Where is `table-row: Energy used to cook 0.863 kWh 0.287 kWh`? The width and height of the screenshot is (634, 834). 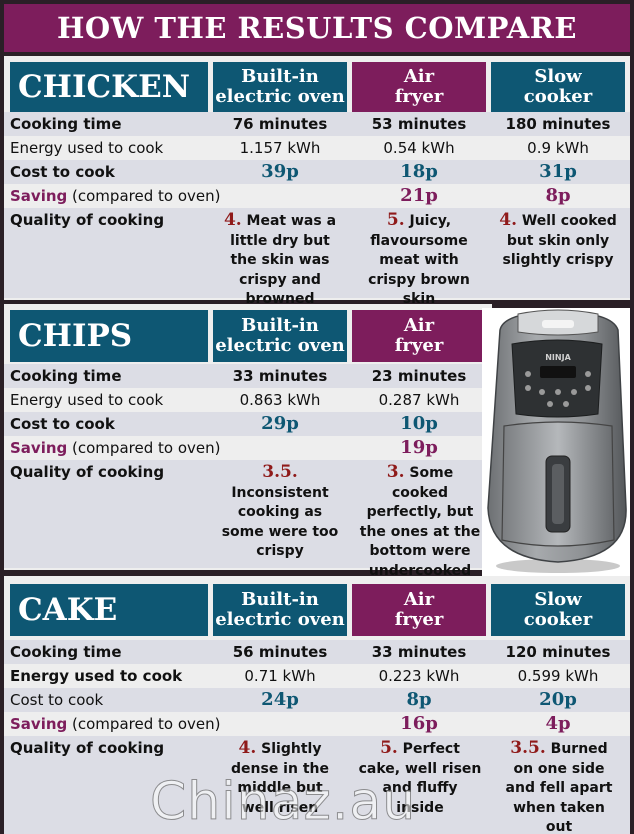 table-row: Energy used to cook 0.863 kWh 0.287 kWh is located at coordinates (248, 400).